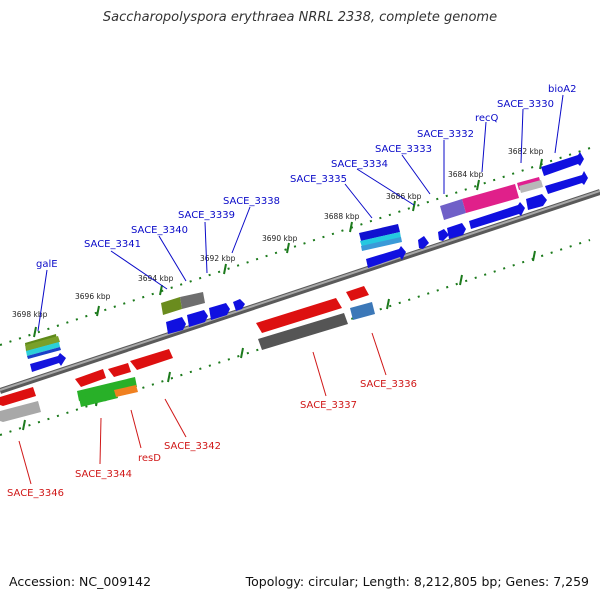 The width and height of the screenshot is (600, 600). Describe the element at coordinates (218, 258) in the screenshot. I see `kbp-label: 3692 kbp` at that location.